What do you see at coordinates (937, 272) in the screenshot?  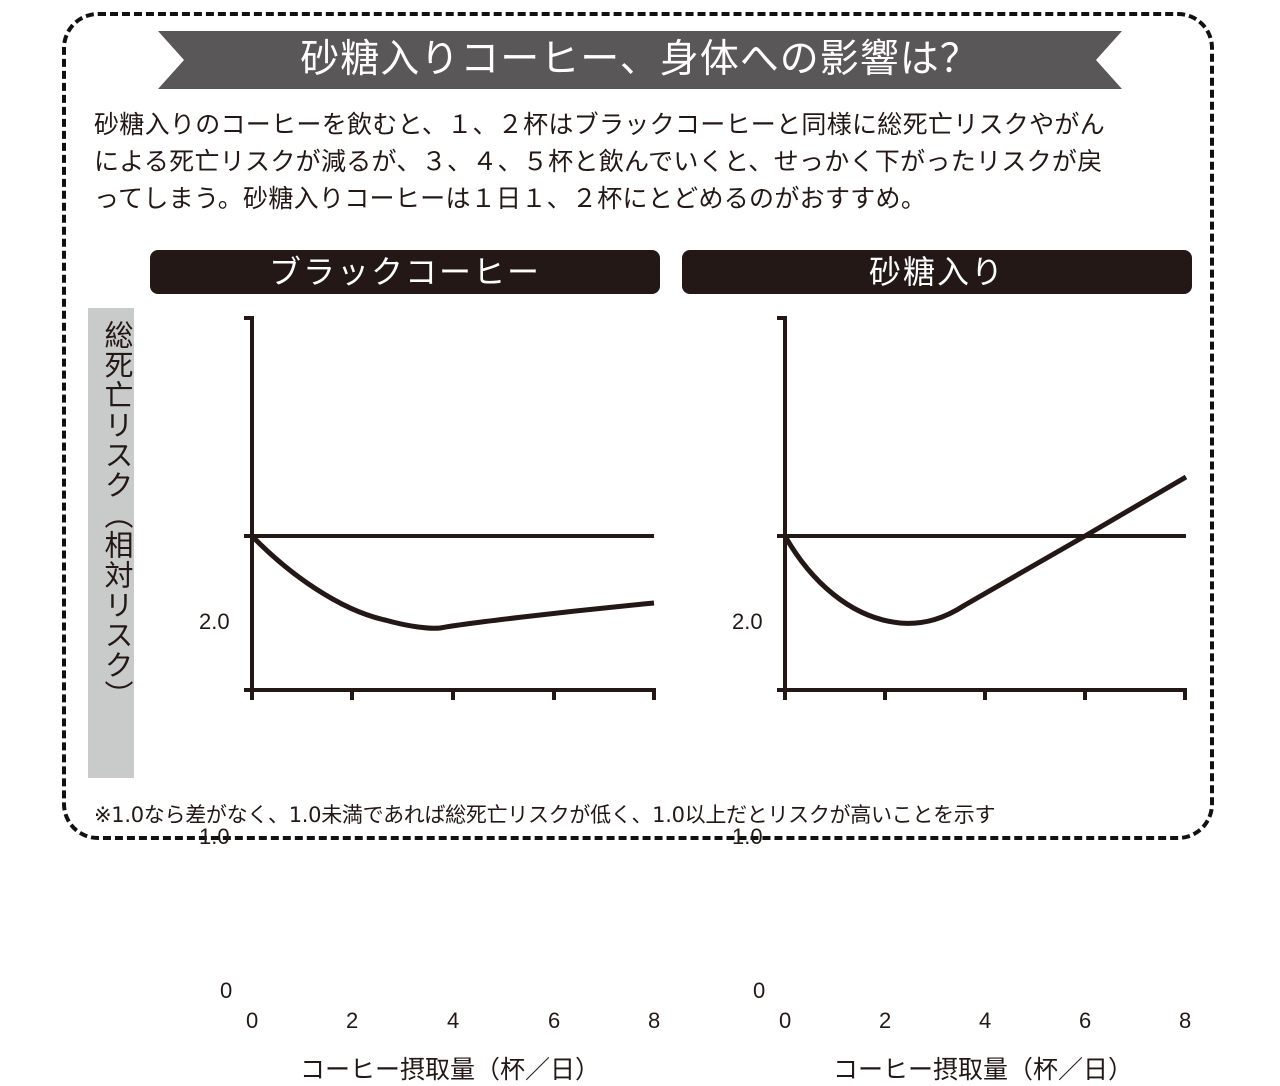 I see `panel-title-sugar: 砂糖入り` at bounding box center [937, 272].